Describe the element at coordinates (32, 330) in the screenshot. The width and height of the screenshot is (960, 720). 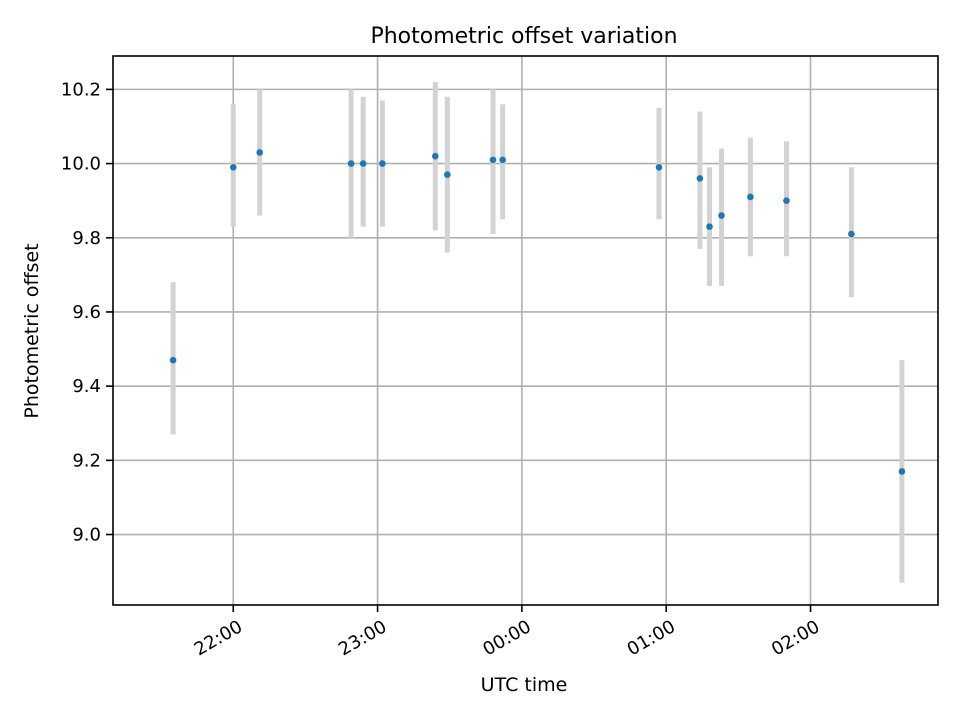
I see `y-axis-label: Photometric offset` at that location.